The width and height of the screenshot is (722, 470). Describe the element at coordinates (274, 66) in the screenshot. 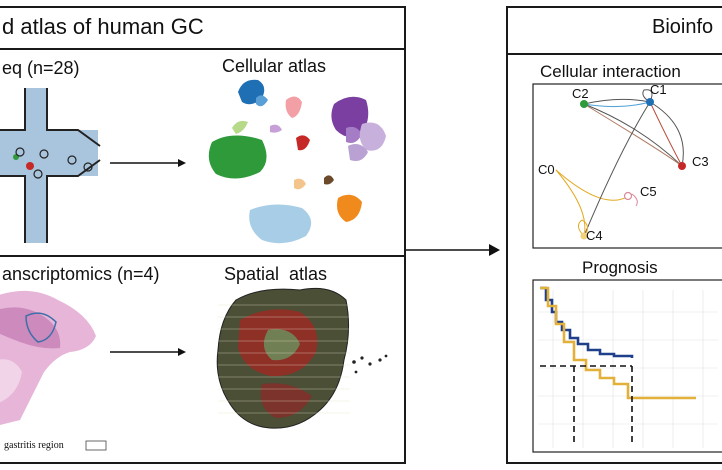

I see `cellular-atlas-label: Cellular atlas` at that location.